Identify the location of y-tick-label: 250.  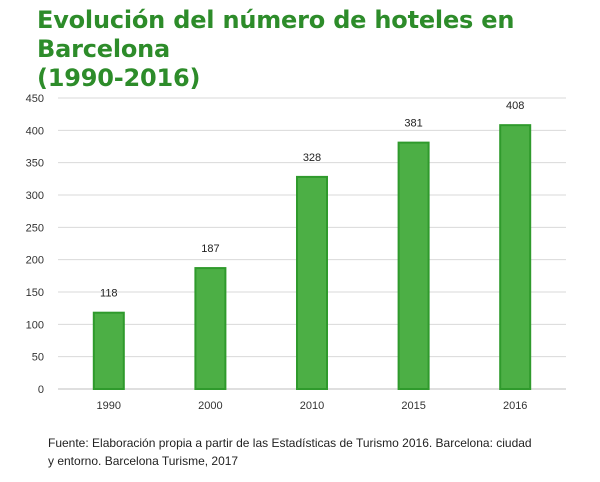
(35, 228).